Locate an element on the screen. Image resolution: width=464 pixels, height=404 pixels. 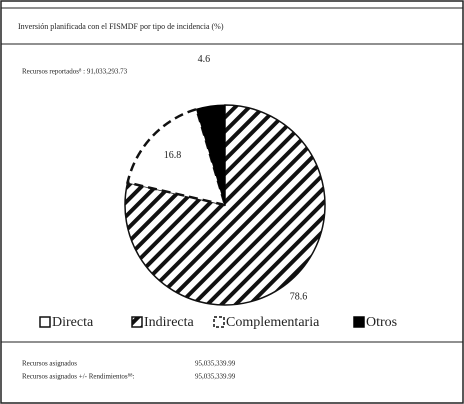
footer-label: Recursos asignados is located at coordinates (49, 364).